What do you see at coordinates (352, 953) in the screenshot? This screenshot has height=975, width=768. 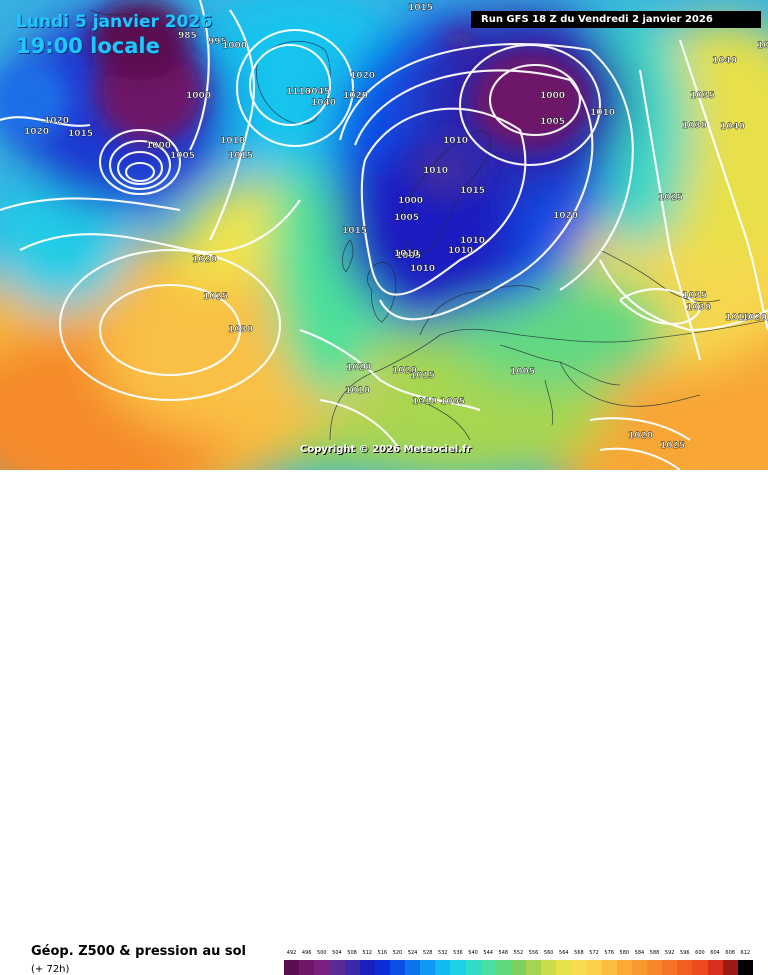 I see `scale-label: 508` at bounding box center [352, 953].